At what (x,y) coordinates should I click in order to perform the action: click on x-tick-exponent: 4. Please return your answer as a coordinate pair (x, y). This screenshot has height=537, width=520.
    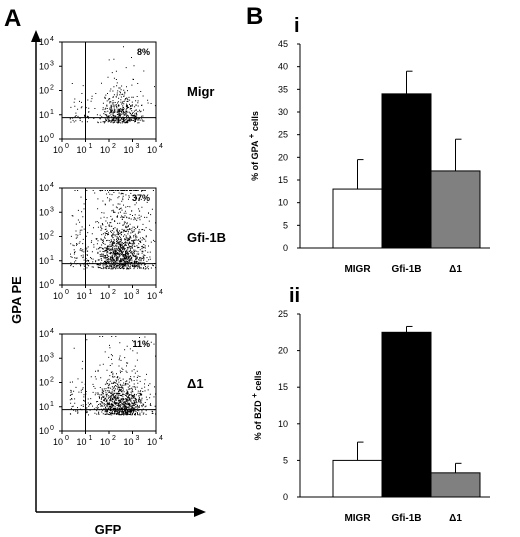
    Looking at the image, I should click on (161, 438).